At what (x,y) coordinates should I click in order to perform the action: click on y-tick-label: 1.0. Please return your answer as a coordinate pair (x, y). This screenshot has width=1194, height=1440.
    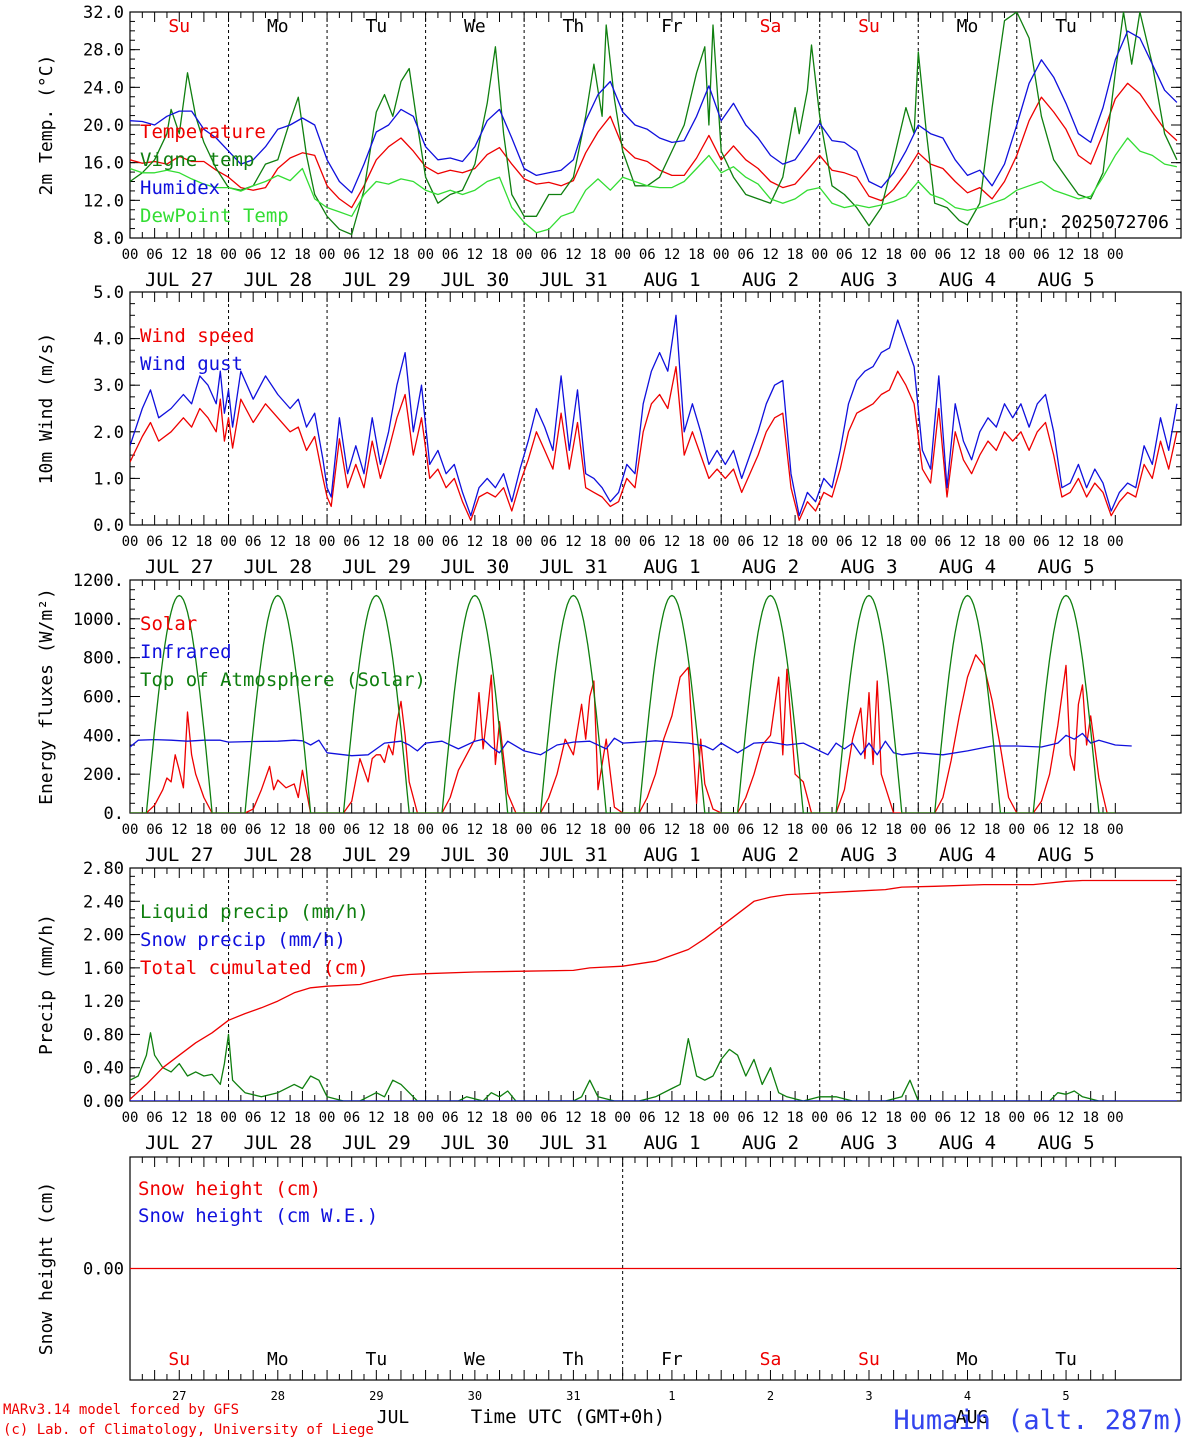
    Looking at the image, I should click on (108, 479).